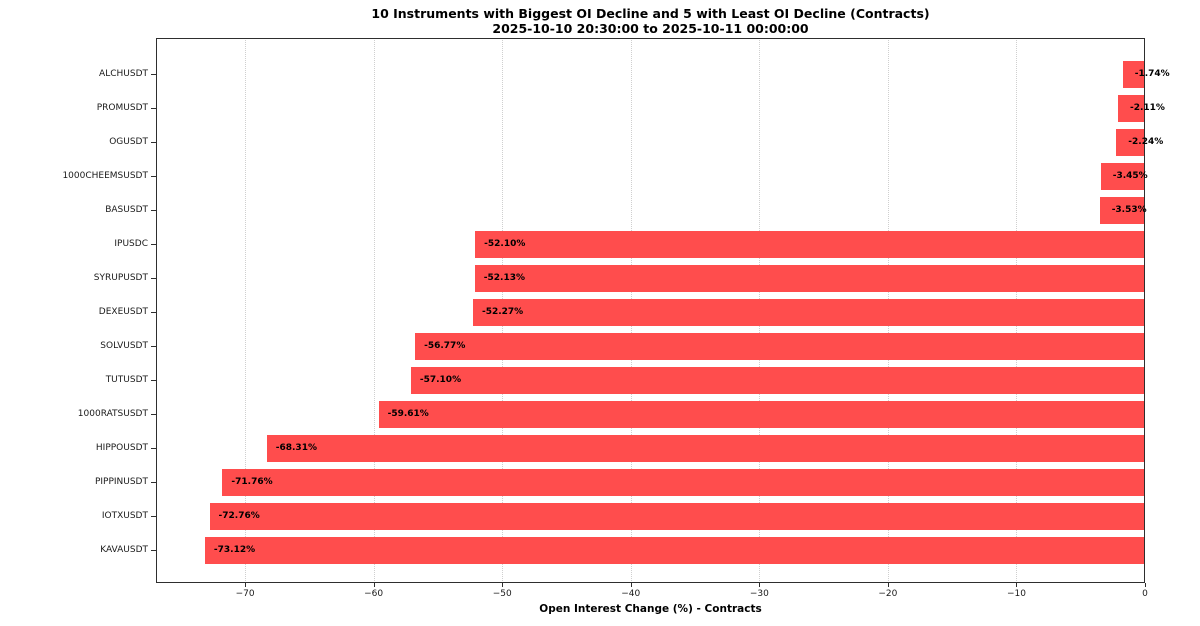  What do you see at coordinates (1152, 74) in the screenshot?
I see `bar-value-label: -1.74%` at bounding box center [1152, 74].